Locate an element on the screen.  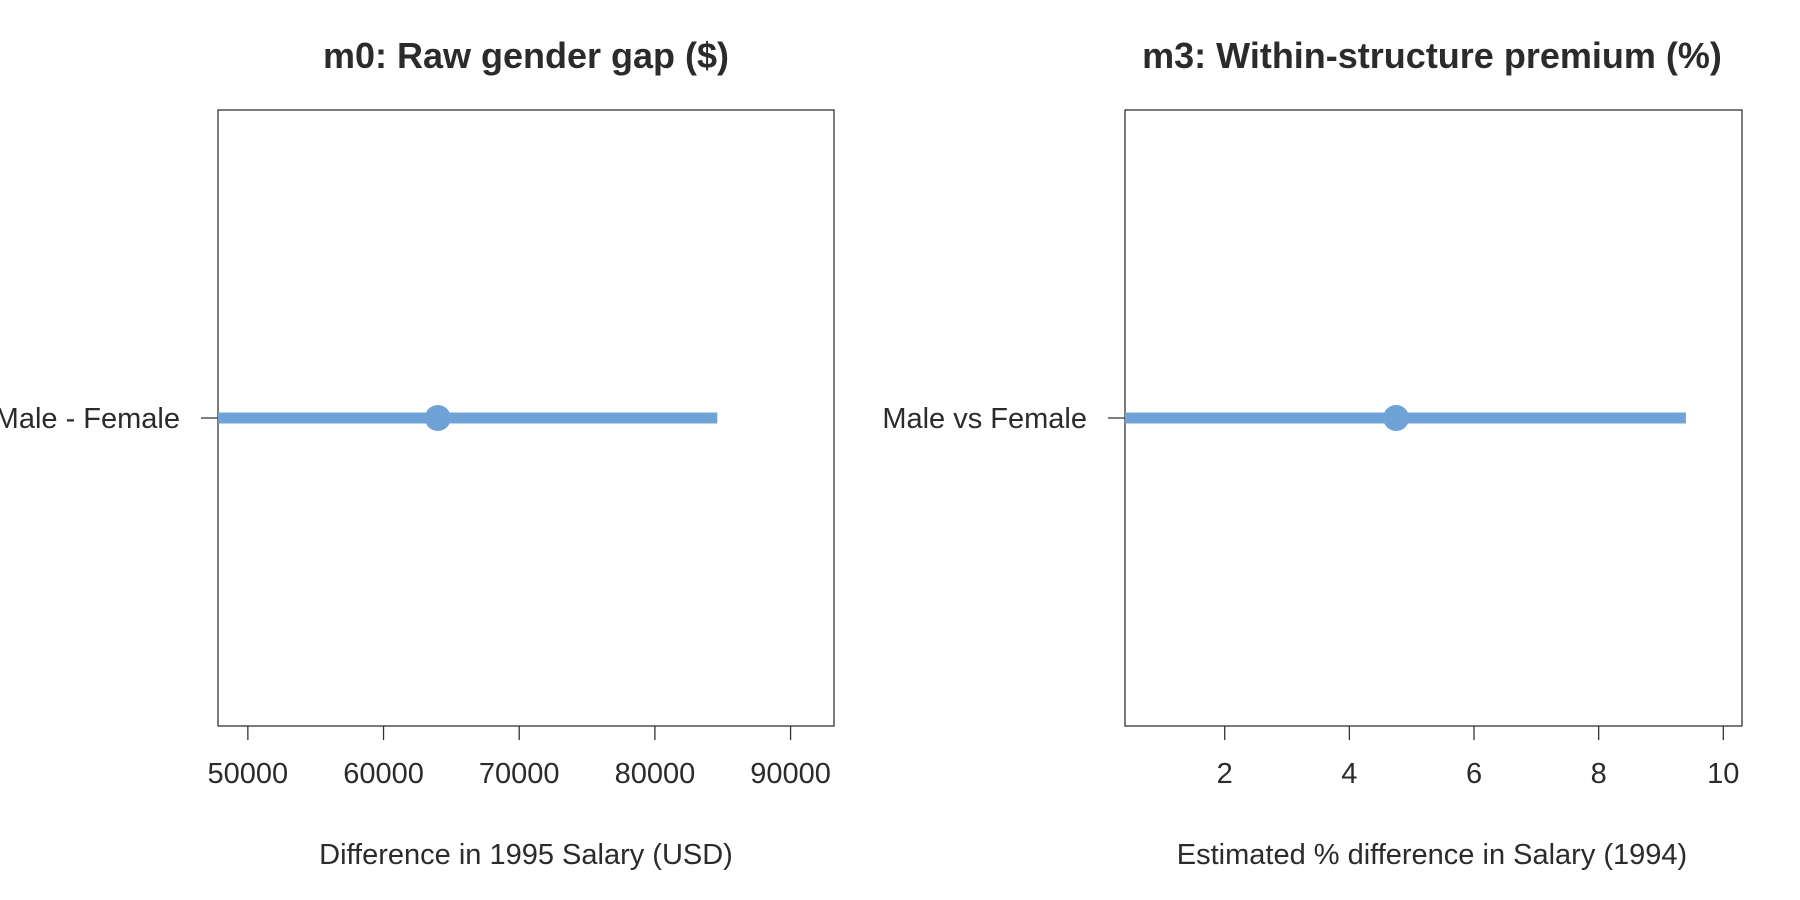
x-tick-label-m3: 6 is located at coordinates (1474, 774).